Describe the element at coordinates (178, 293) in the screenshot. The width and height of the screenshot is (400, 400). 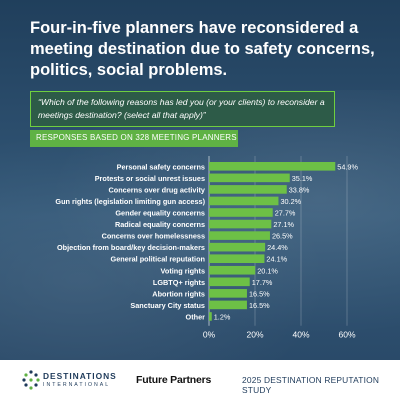
I see `category-label: Abortion rights` at that location.